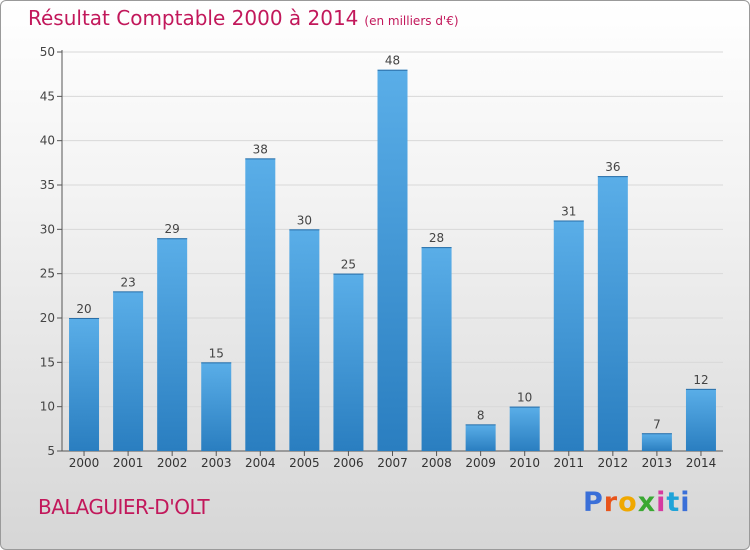  I want to click on data-label: 38, so click(260, 149).